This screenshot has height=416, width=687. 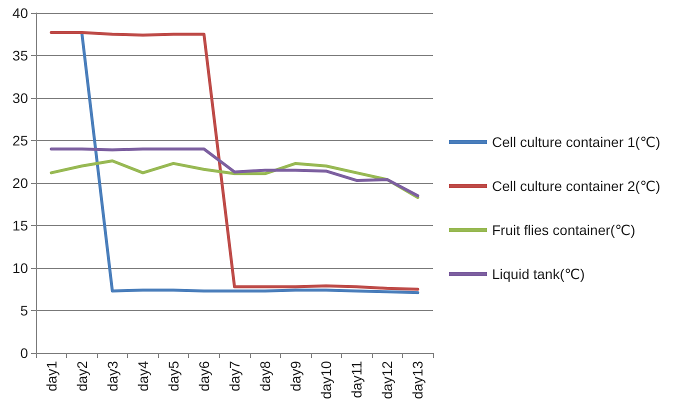 What do you see at coordinates (265, 376) in the screenshot?
I see `x-tick-label: day8` at bounding box center [265, 376].